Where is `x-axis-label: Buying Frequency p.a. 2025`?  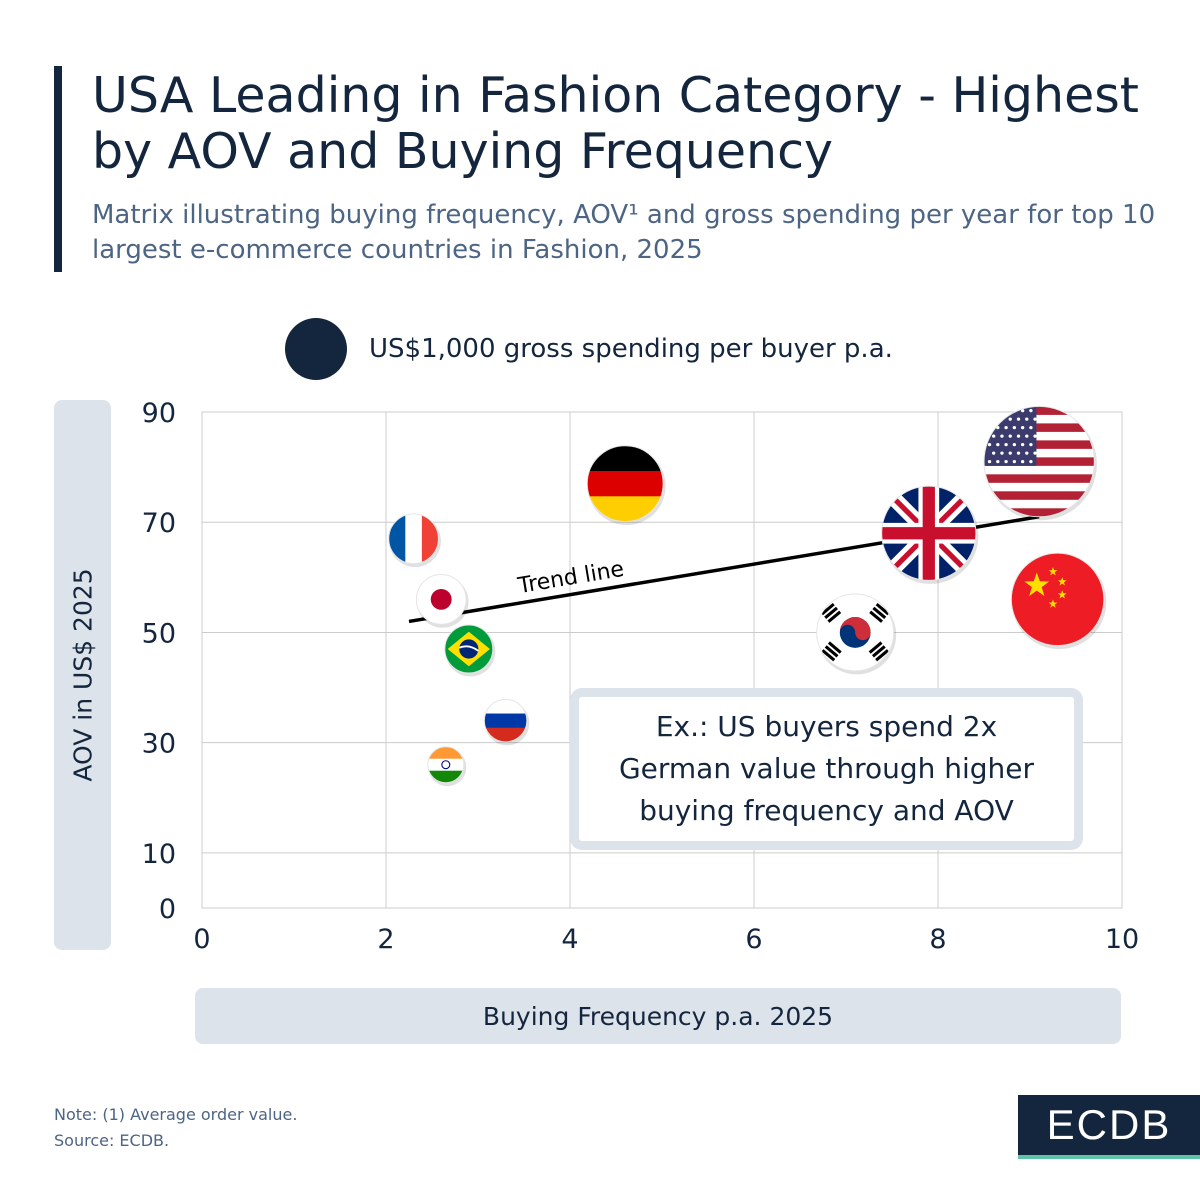
x-axis-label: Buying Frequency p.a. 2025 is located at coordinates (658, 1016).